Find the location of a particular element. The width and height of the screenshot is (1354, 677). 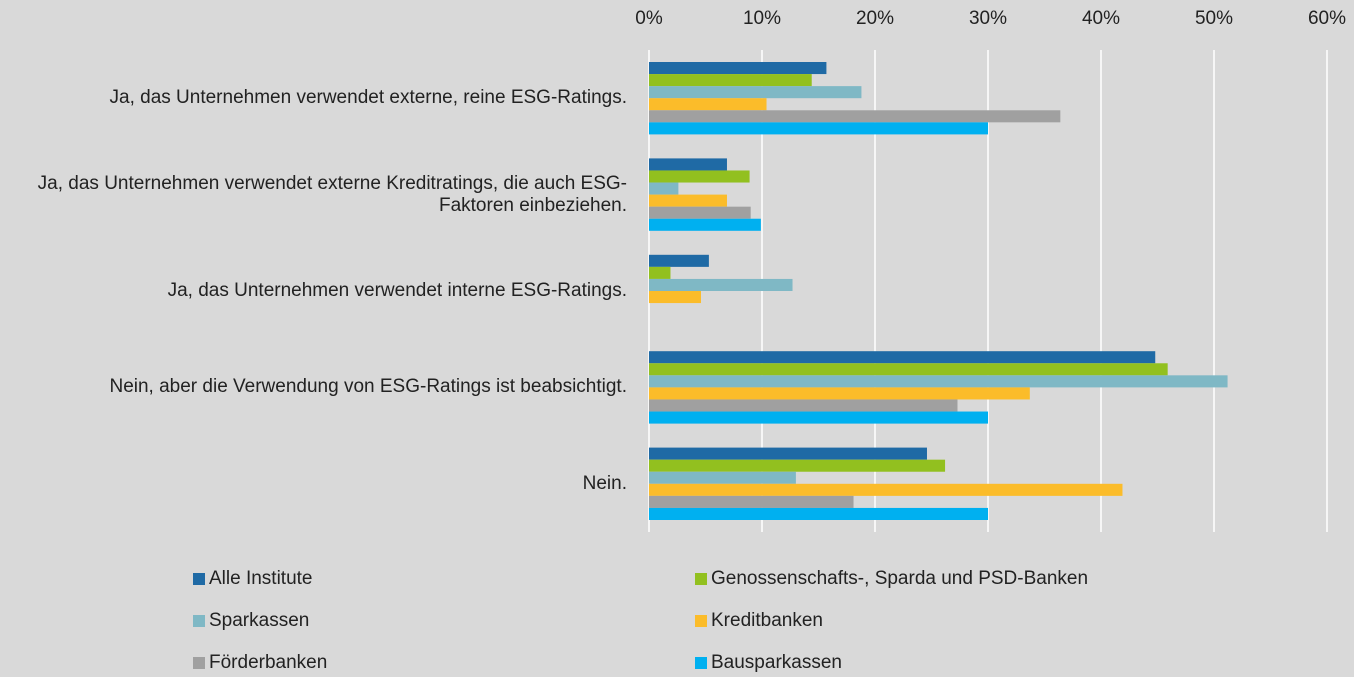

legend-item: Sparkassen is located at coordinates (251, 621).